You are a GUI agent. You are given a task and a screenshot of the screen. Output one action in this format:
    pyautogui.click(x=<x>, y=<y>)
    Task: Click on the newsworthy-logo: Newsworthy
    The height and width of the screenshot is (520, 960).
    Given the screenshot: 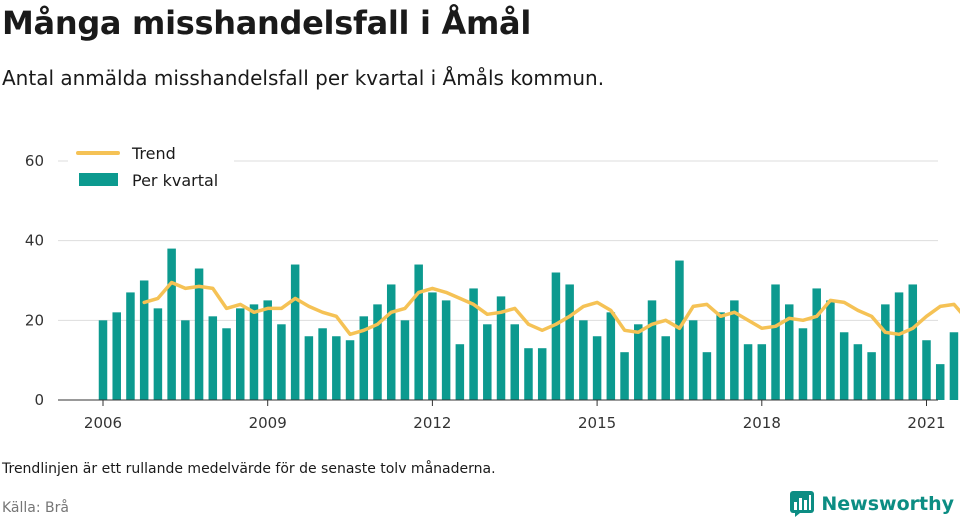 What is the action you would take?
    pyautogui.click(x=871, y=504)
    